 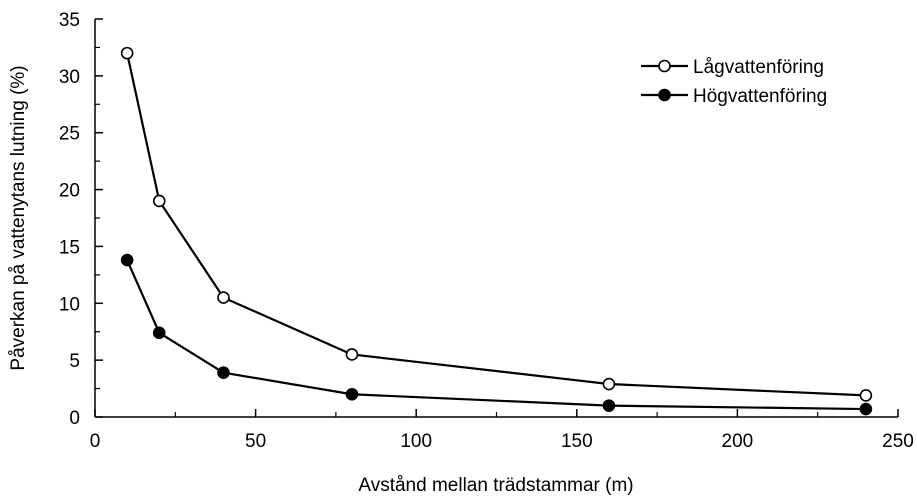 I want to click on y-tick-label: 5, so click(x=74, y=361).